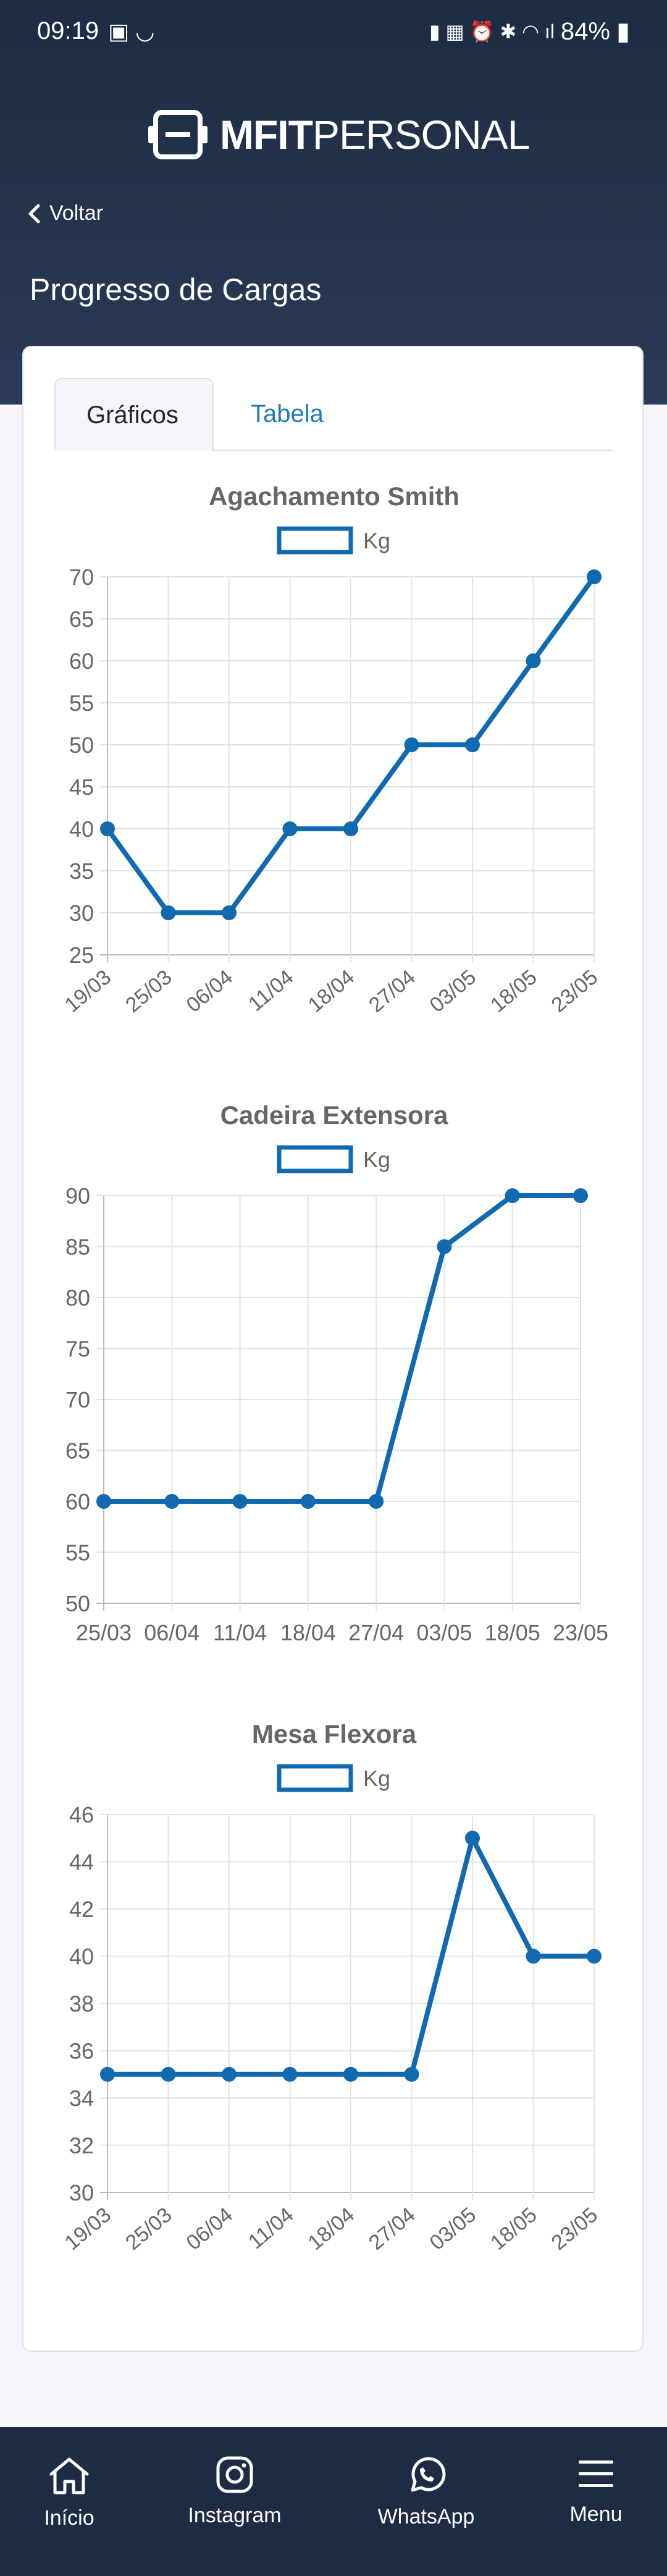 The image size is (667, 2576). Describe the element at coordinates (65, 213) in the screenshot. I see `back-button: Voltar` at that location.